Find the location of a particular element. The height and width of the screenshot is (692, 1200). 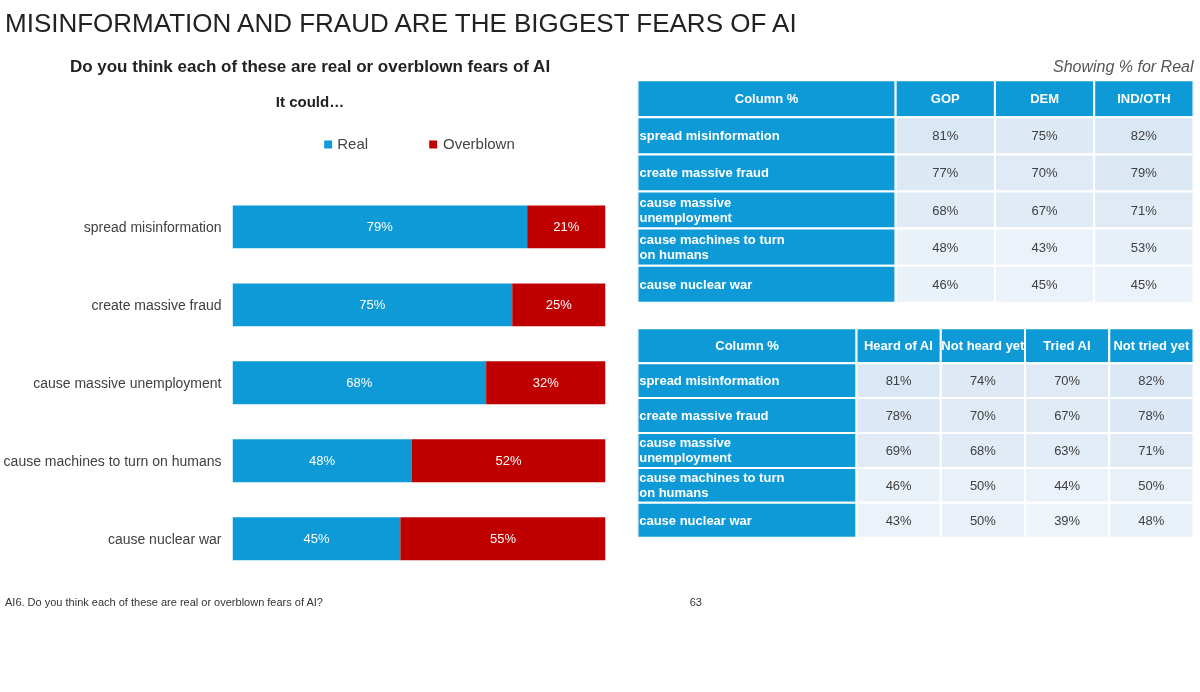

data-label: 69% is located at coordinates (899, 450).